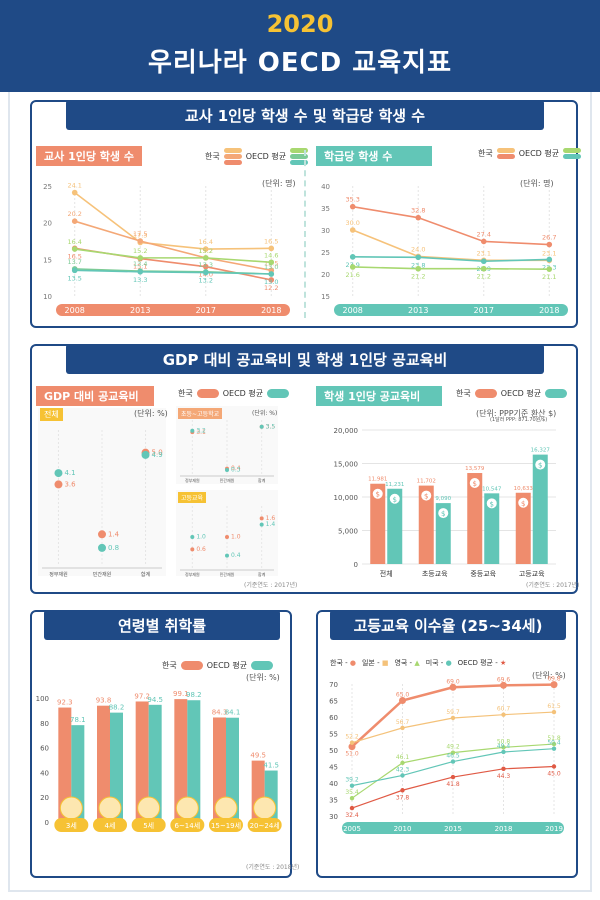 This screenshot has height=900, width=600. I want to click on data-label: 60.7, so click(504, 709).